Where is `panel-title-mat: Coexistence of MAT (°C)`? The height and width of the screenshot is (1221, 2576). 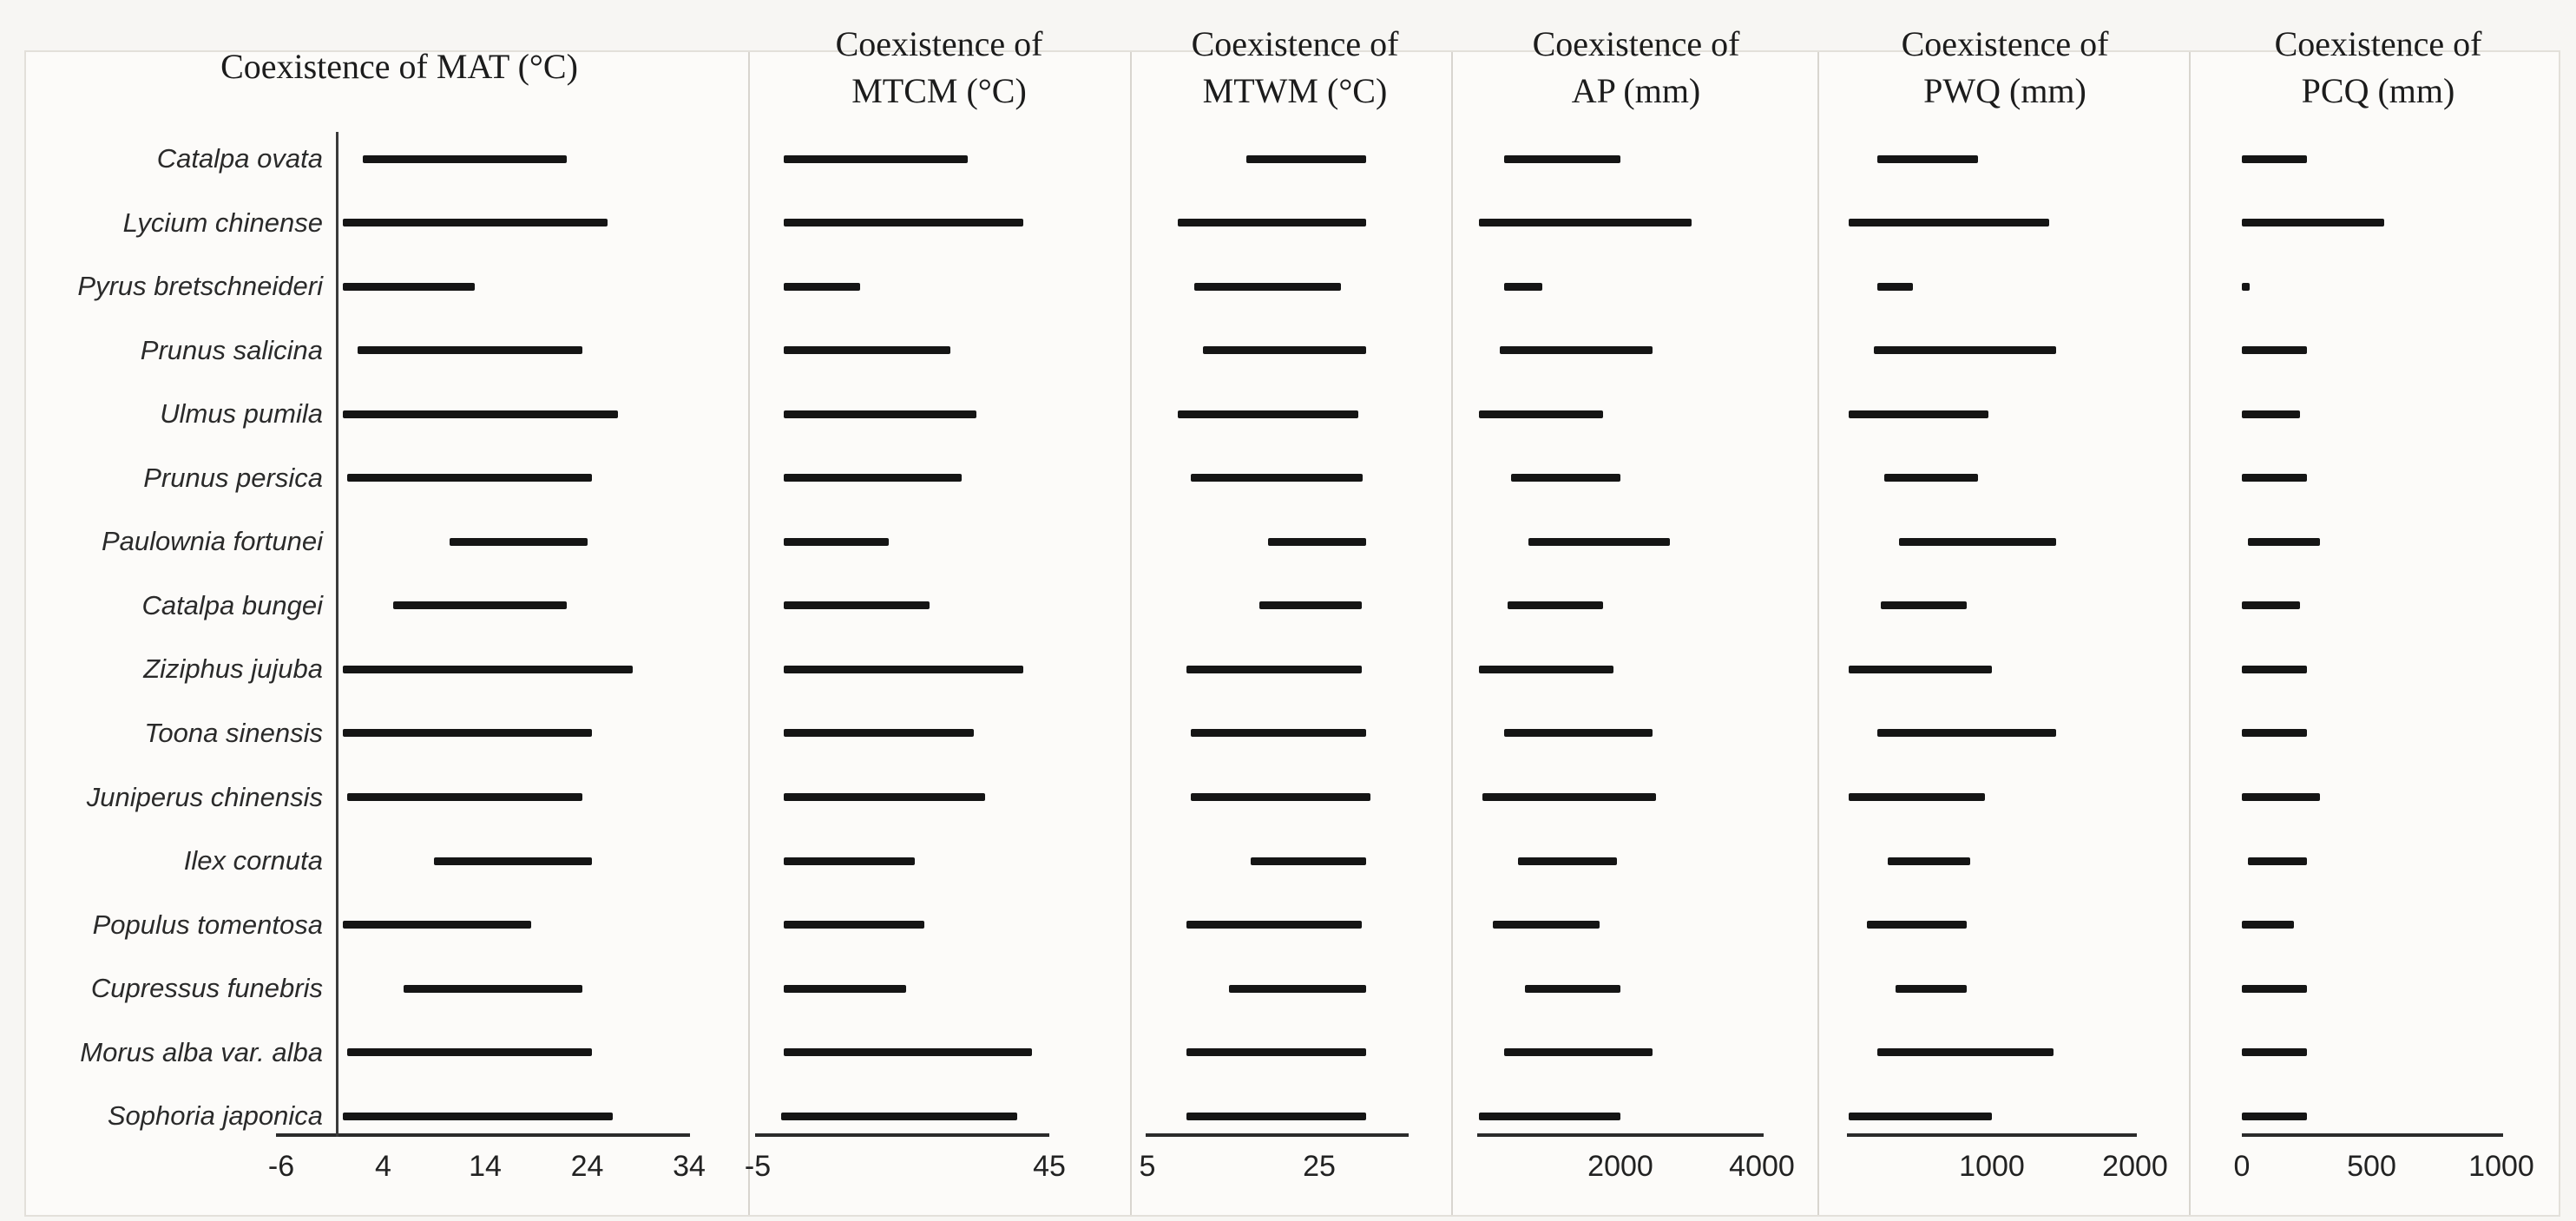
panel-title-mat: Coexistence of MAT (°C) is located at coordinates (399, 66).